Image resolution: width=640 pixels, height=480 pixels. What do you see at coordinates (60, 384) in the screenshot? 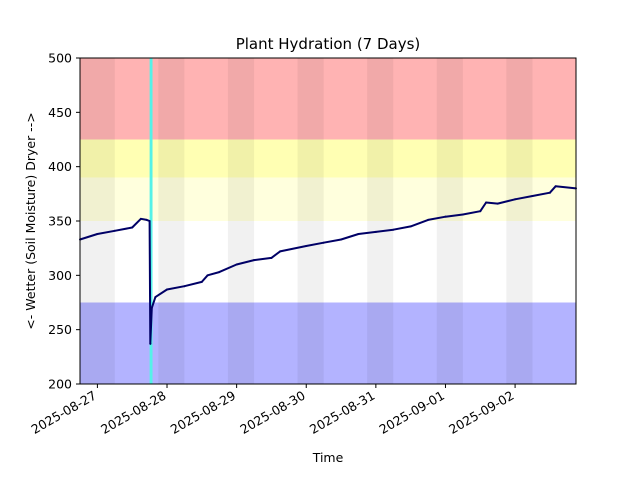
I see `y-tick-label-0: 200` at bounding box center [60, 384].